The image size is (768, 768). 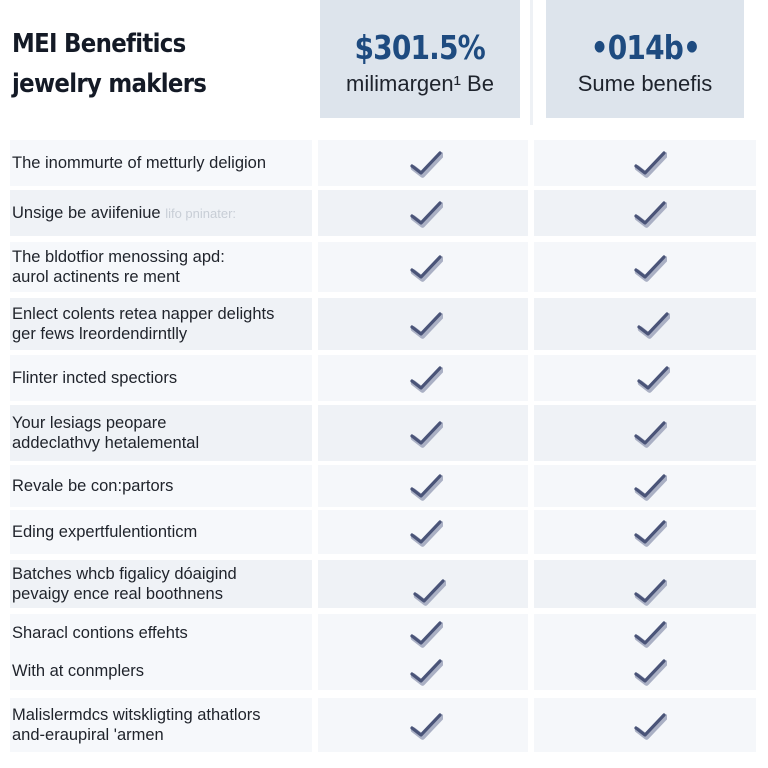 What do you see at coordinates (161, 486) in the screenshot?
I see `row-label: Revale be con:partors` at bounding box center [161, 486].